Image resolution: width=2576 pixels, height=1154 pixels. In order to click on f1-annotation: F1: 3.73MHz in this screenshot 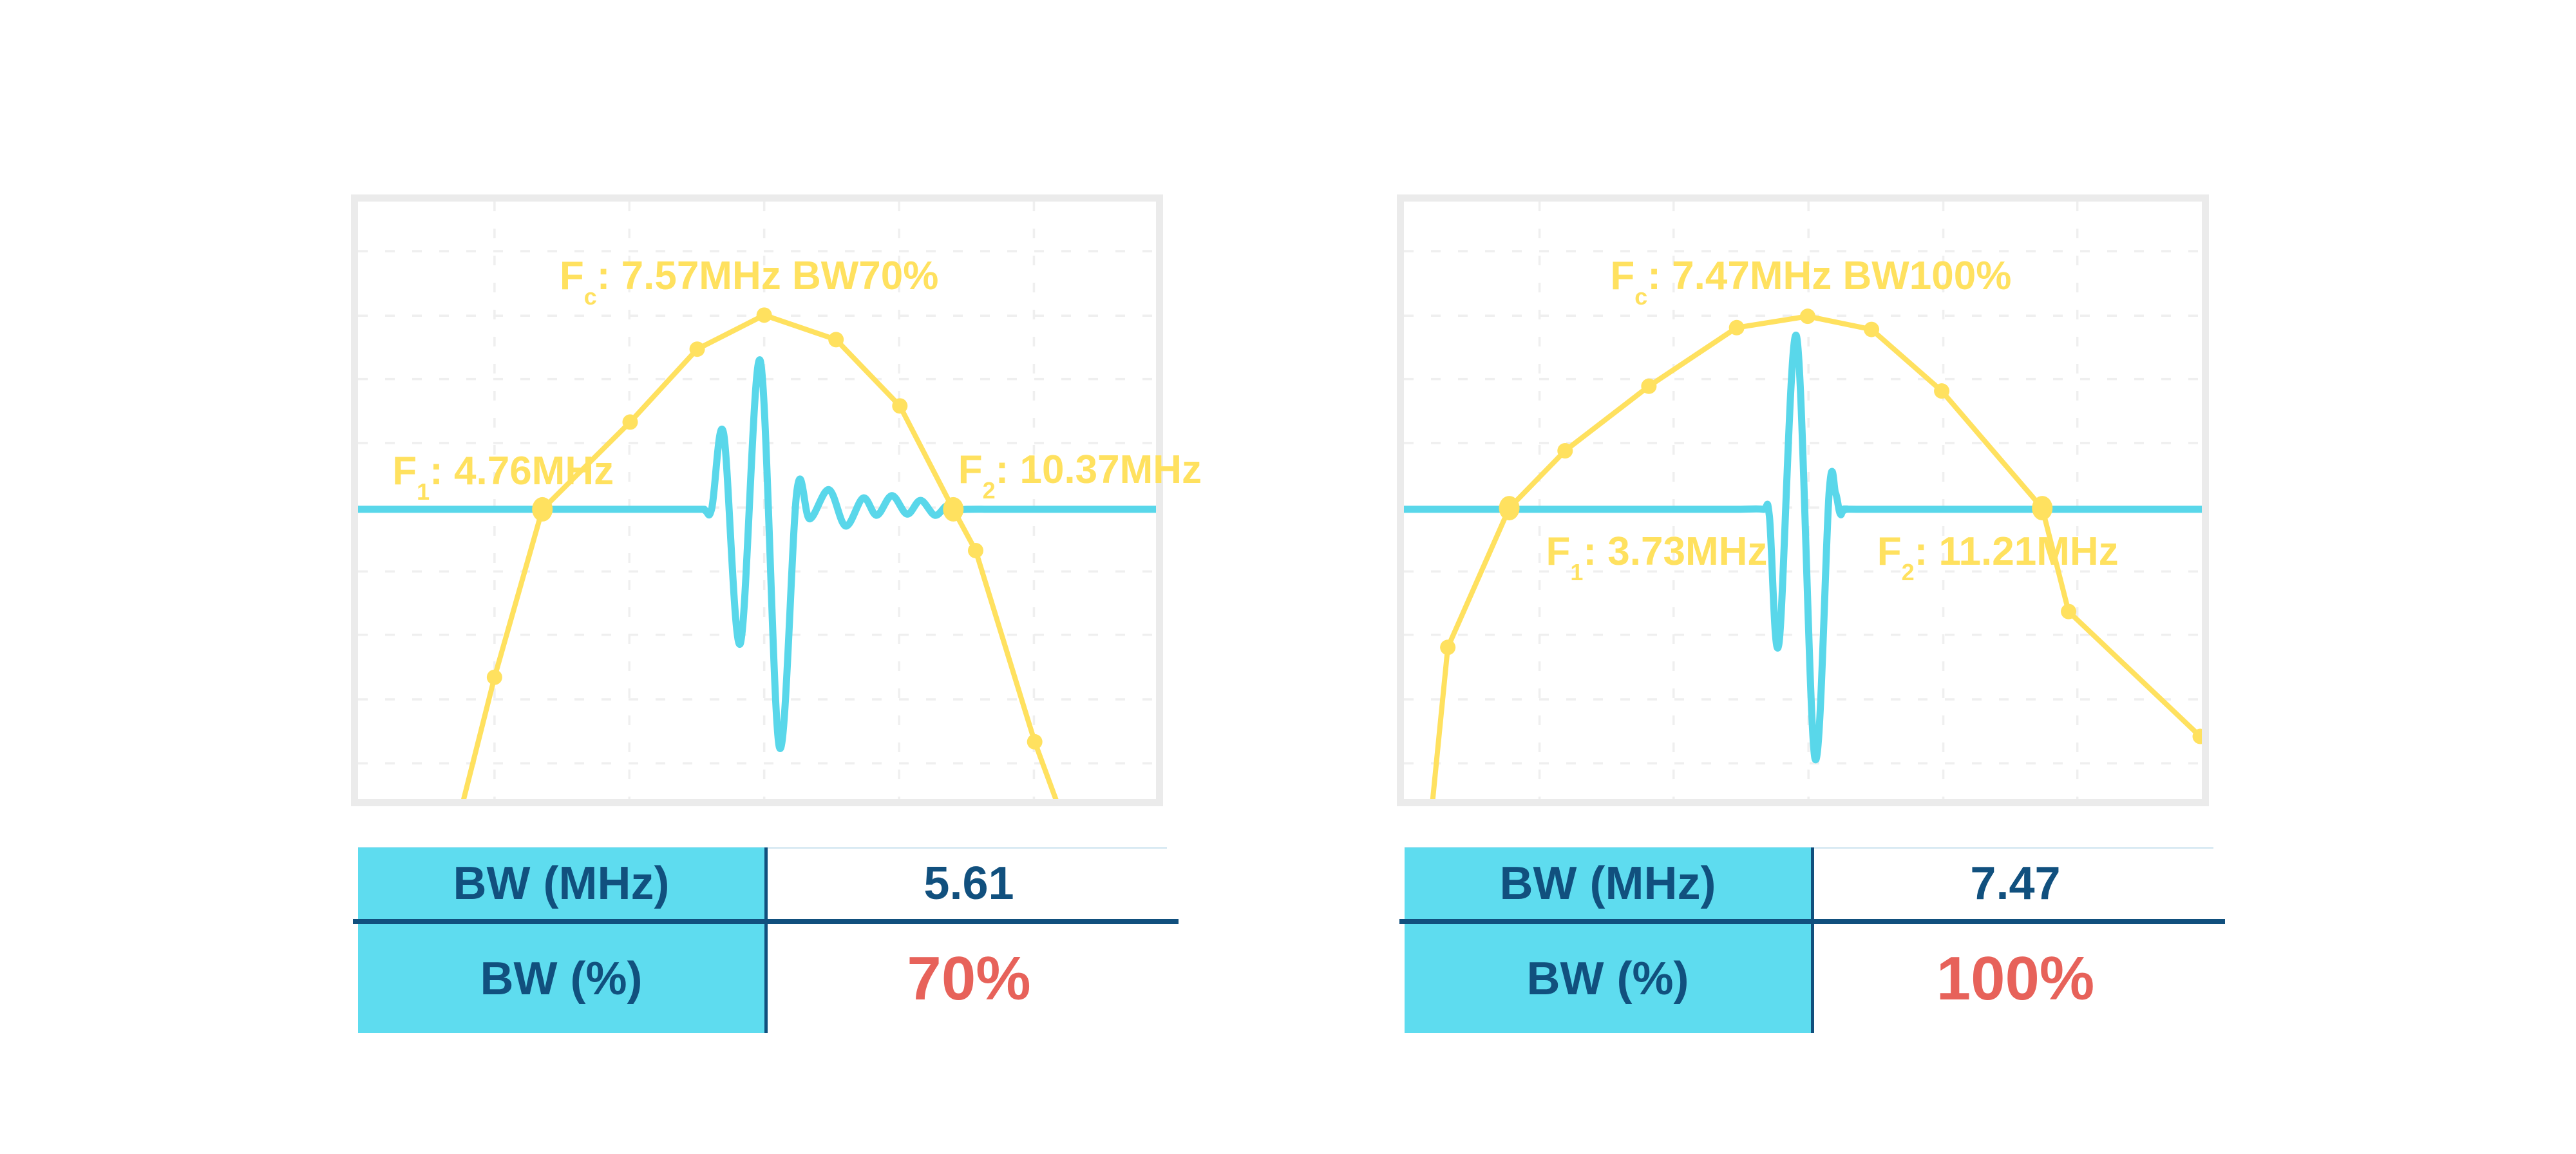, I will do `click(1657, 556)`.